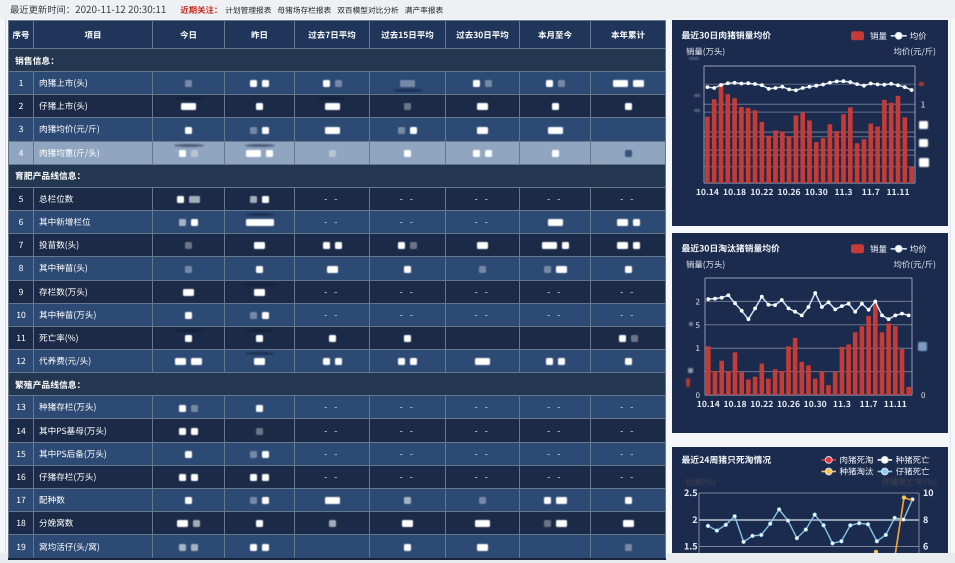 The height and width of the screenshot is (563, 955). What do you see at coordinates (727, 35) in the screenshot?
I see `svg-text: 最近30日肉猪销量均价` at bounding box center [727, 35].